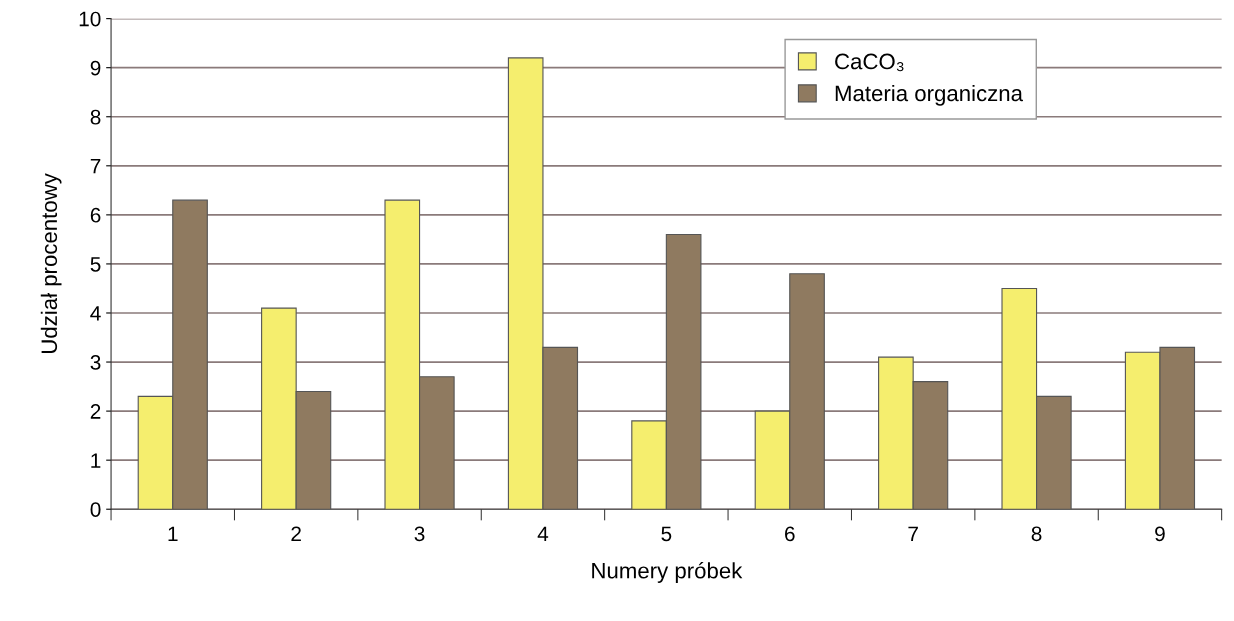 The height and width of the screenshot is (621, 1234). Describe the element at coordinates (666, 534) in the screenshot. I see `x-tick-label: 5` at that location.